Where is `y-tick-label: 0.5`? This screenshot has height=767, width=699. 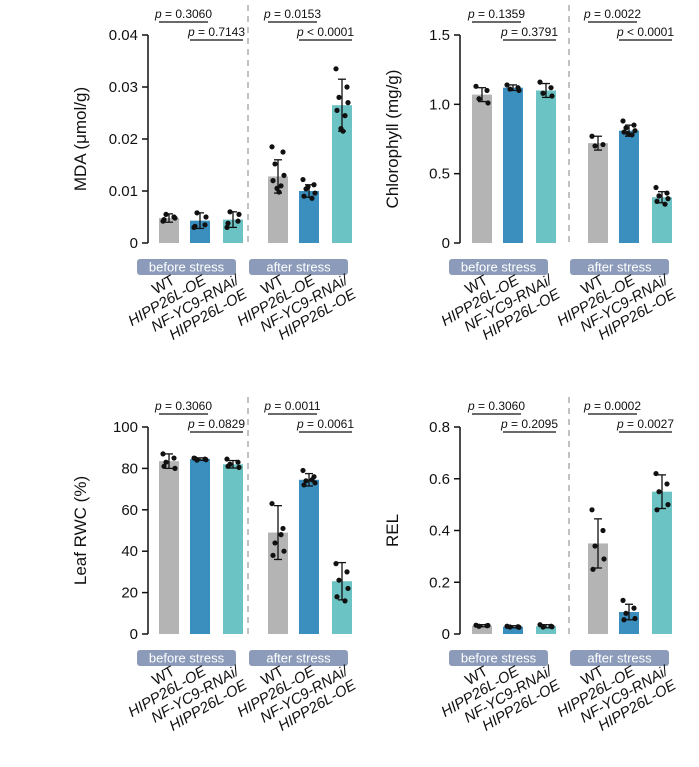 y-tick-label: 0.5 is located at coordinates (439, 174).